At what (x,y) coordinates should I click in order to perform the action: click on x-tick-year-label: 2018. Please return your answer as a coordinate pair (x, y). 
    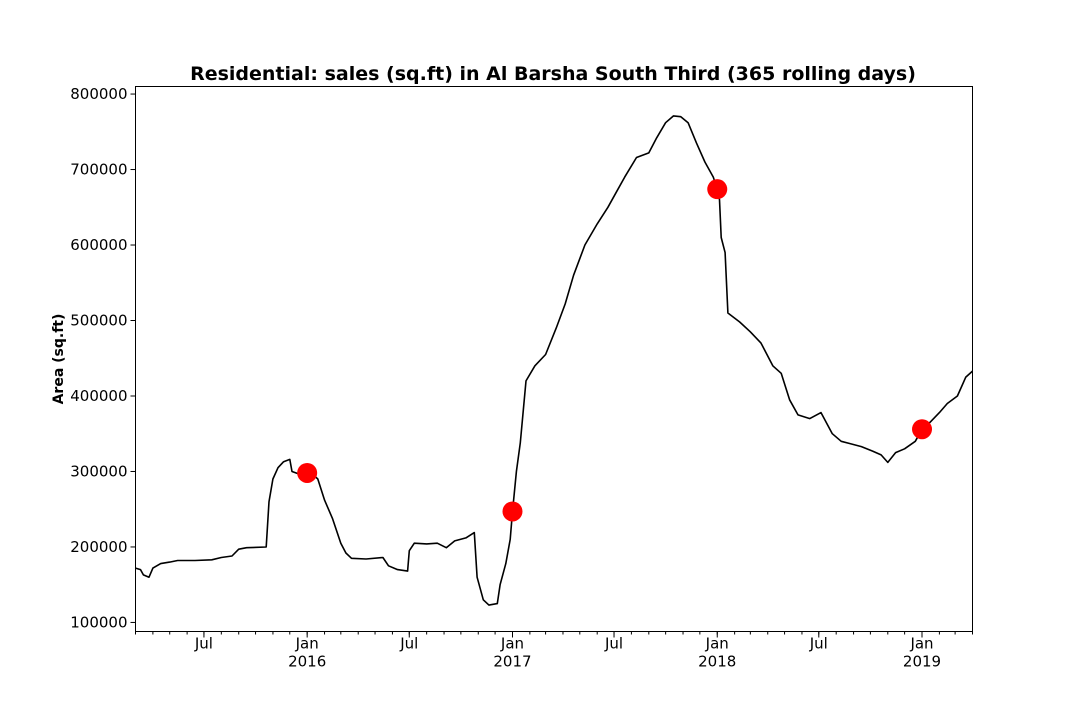
    Looking at the image, I should click on (717, 662).